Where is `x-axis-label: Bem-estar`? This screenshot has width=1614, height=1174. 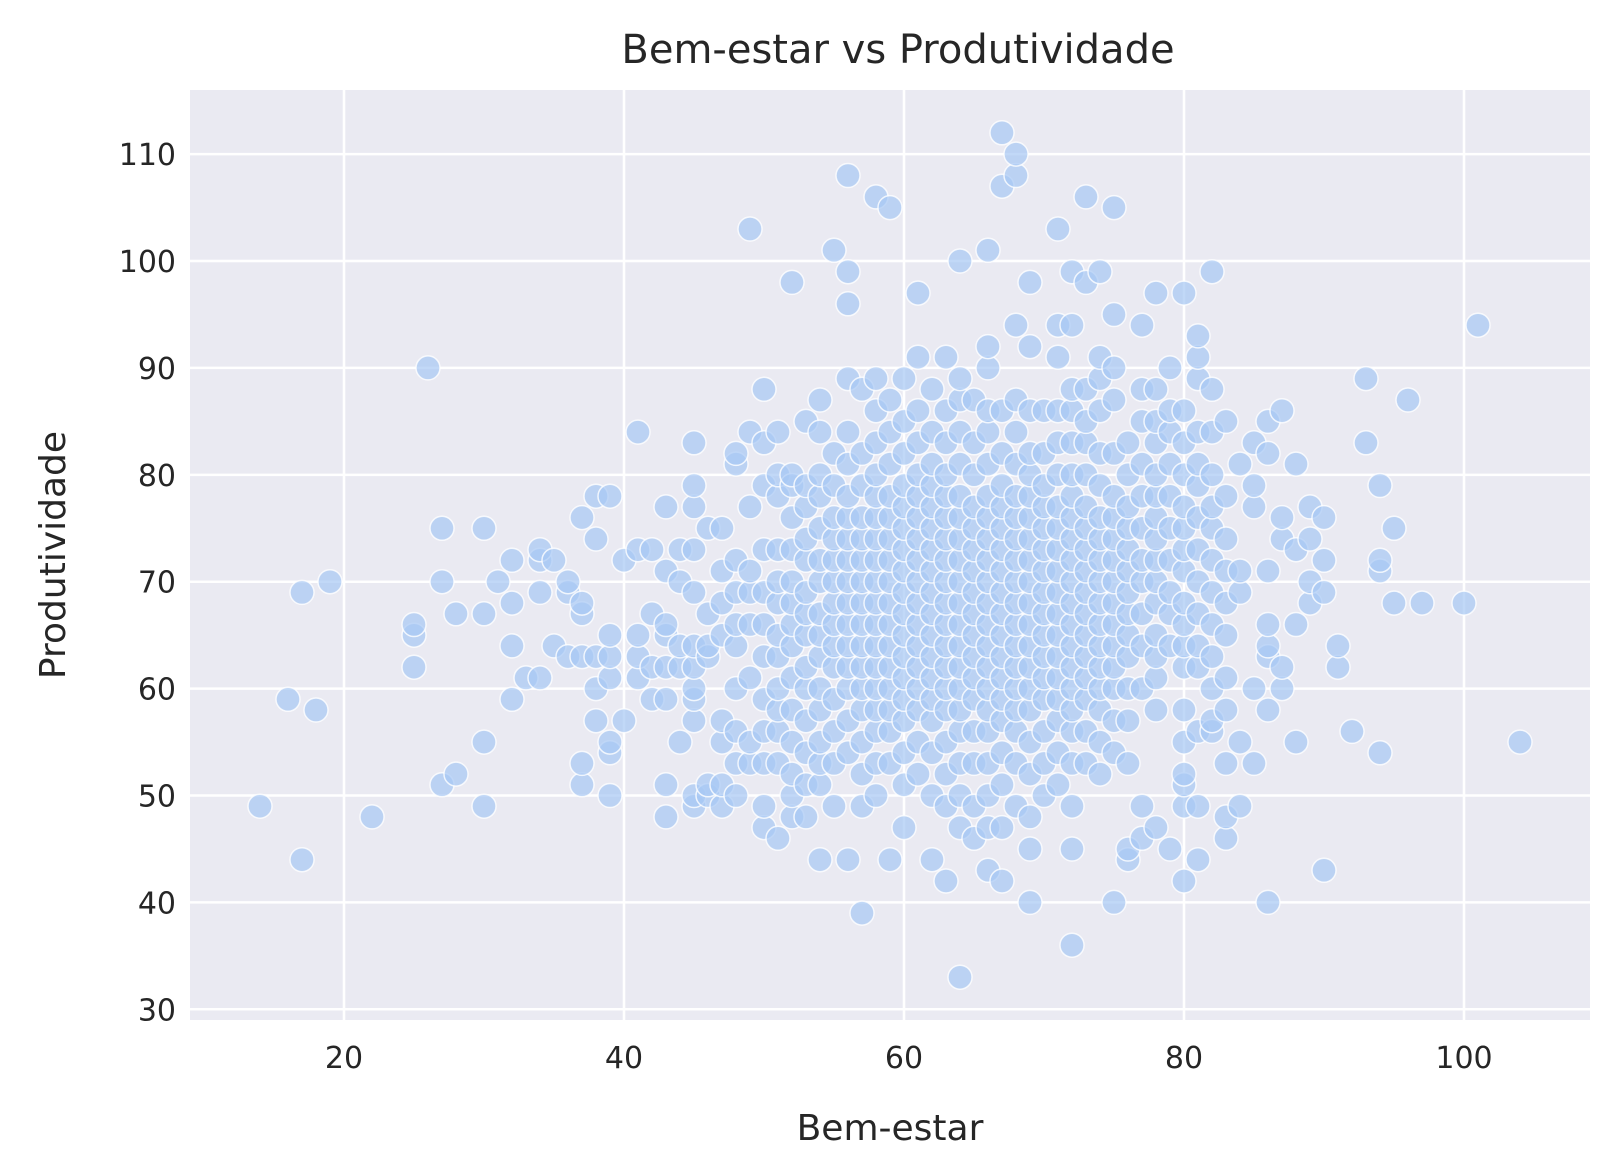 x-axis-label: Bem-estar is located at coordinates (890, 1128).